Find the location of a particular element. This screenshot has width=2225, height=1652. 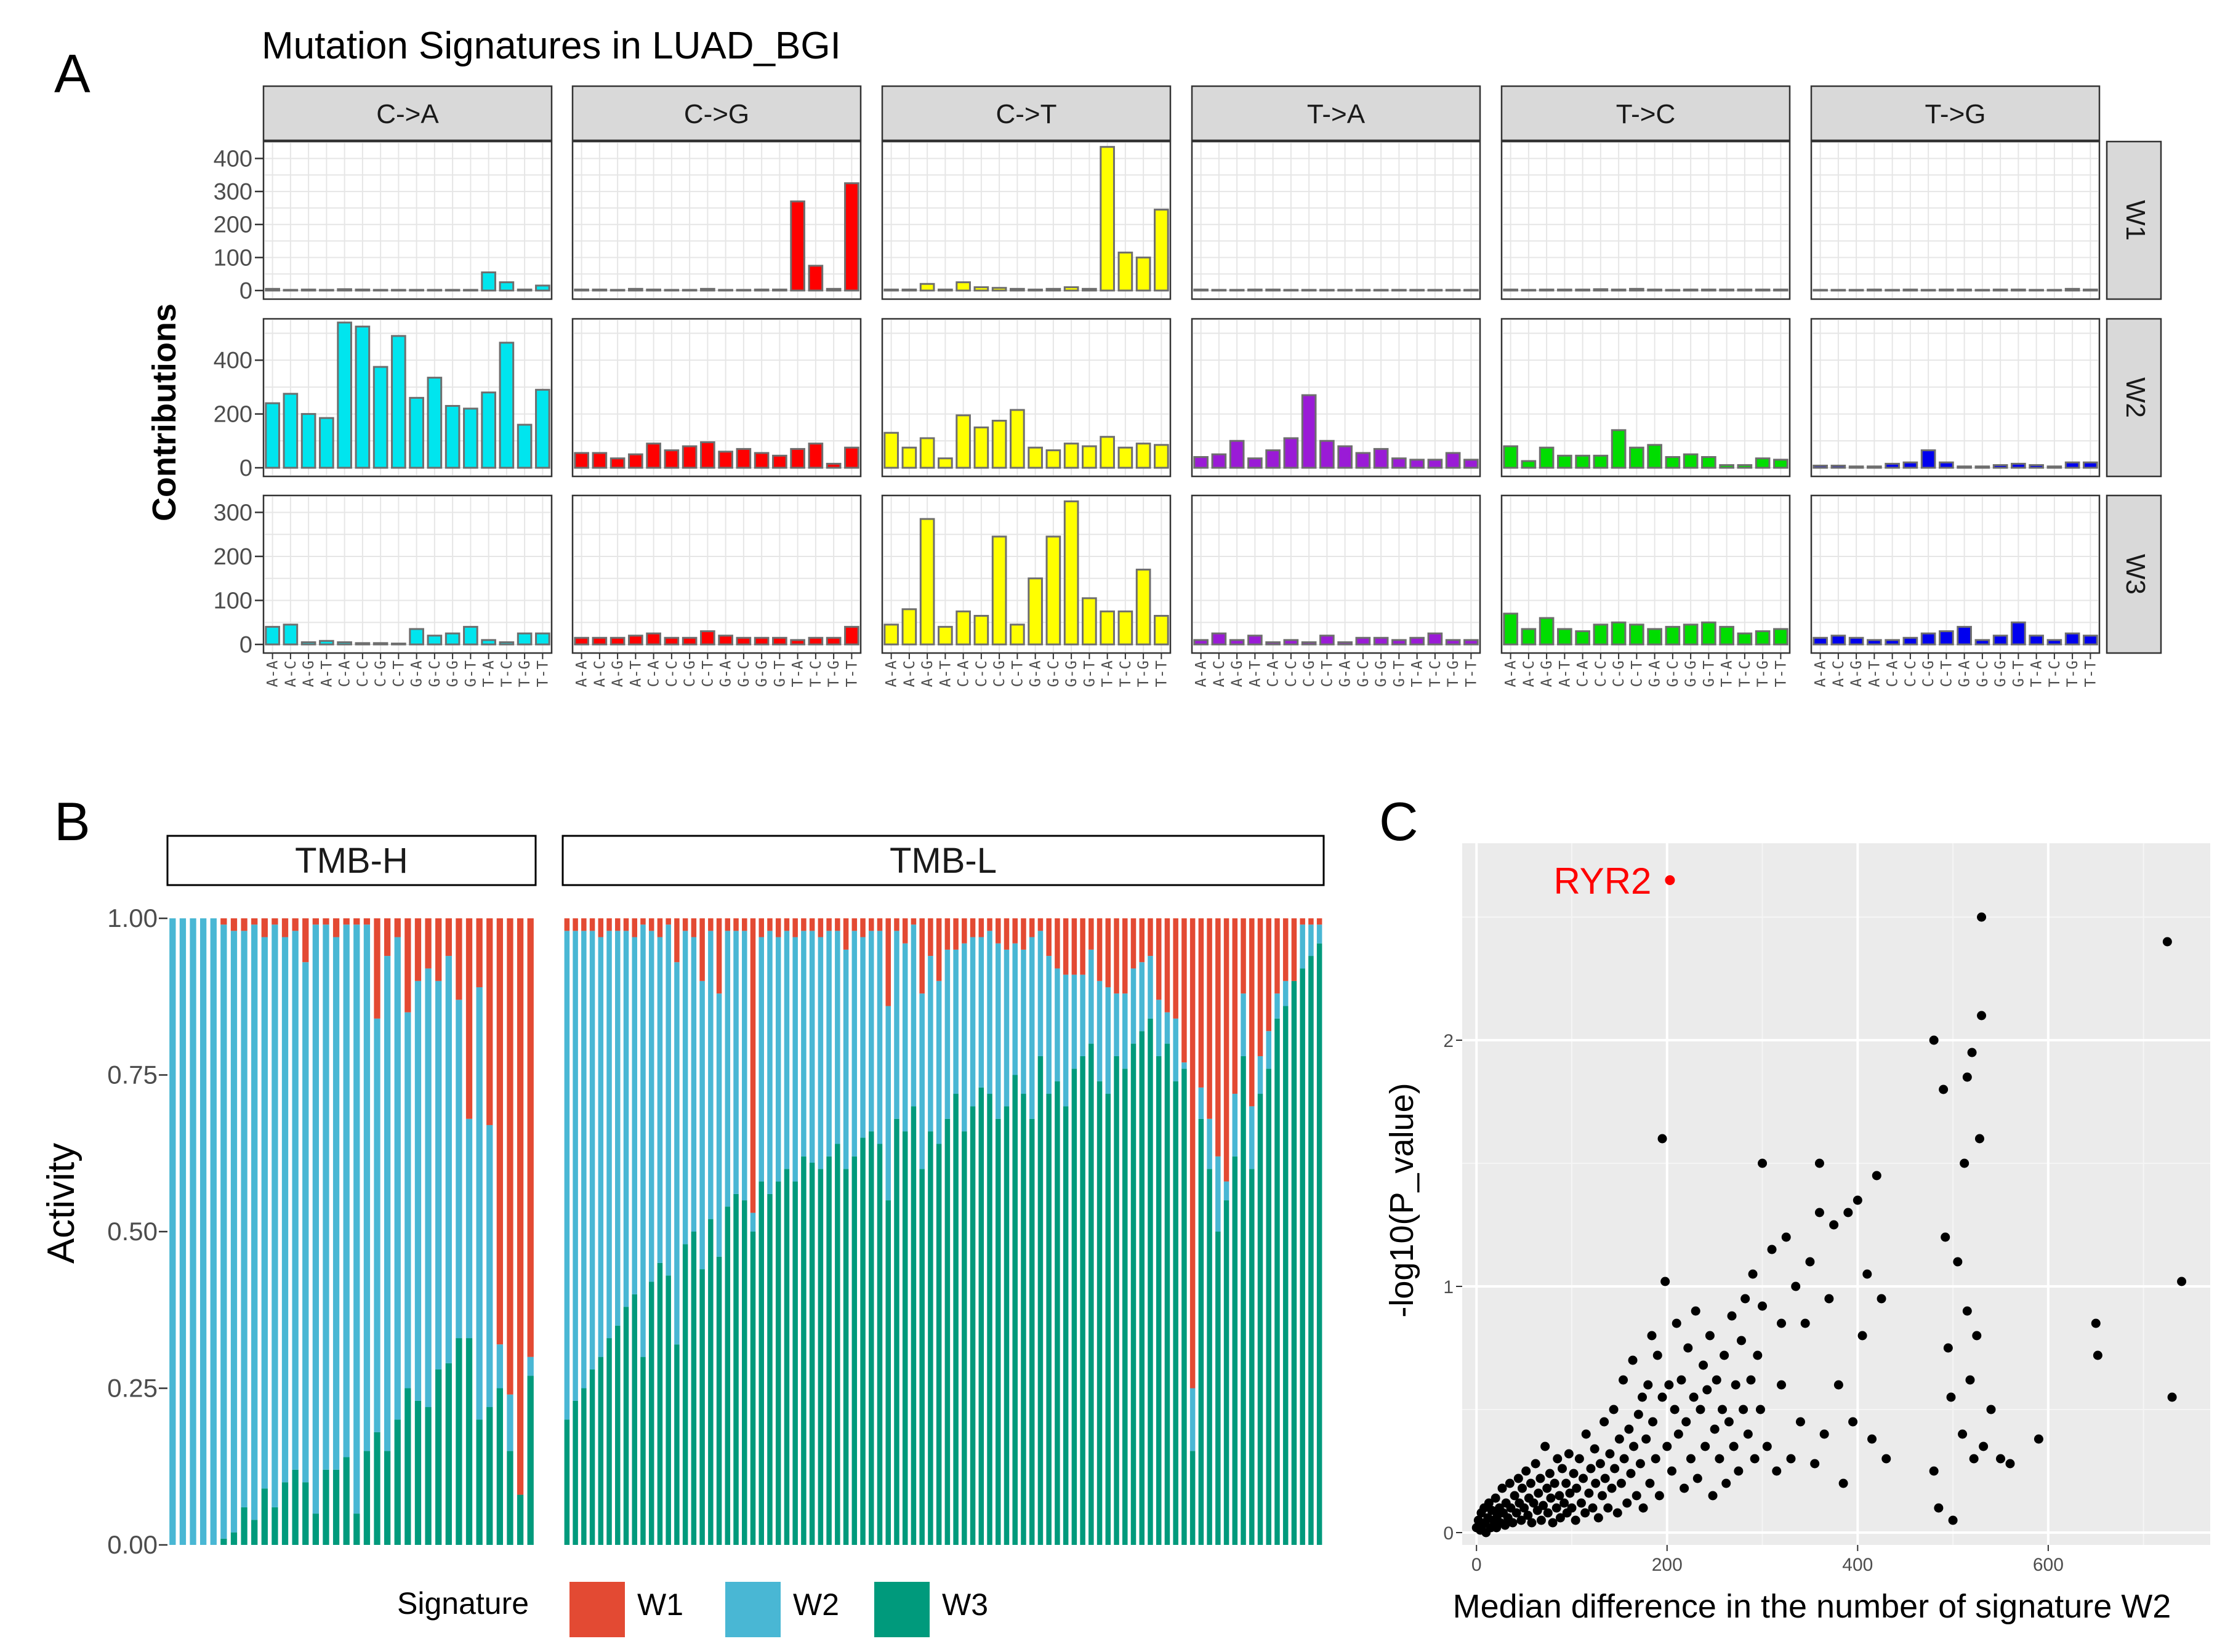

context-label: A-T is located at coordinates (1874, 673).